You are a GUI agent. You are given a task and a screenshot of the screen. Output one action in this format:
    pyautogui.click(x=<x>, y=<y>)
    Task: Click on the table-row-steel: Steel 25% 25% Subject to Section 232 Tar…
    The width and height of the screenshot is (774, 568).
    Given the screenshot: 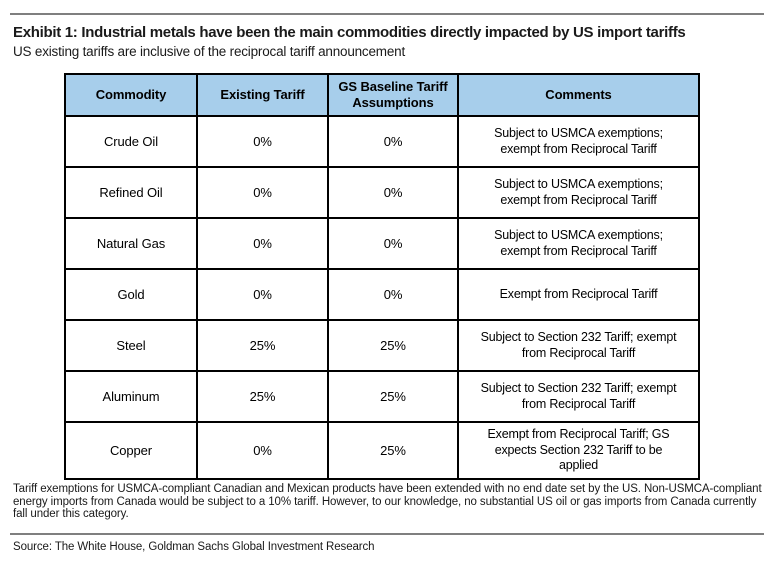 What is the action you would take?
    pyautogui.click(x=382, y=345)
    